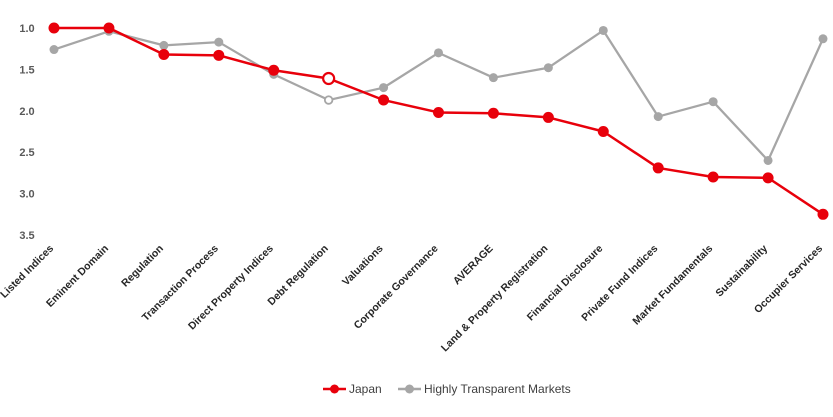 The height and width of the screenshot is (417, 833). What do you see at coordinates (334, 389) in the screenshot?
I see `legend-swatch-japan-marker` at bounding box center [334, 389].